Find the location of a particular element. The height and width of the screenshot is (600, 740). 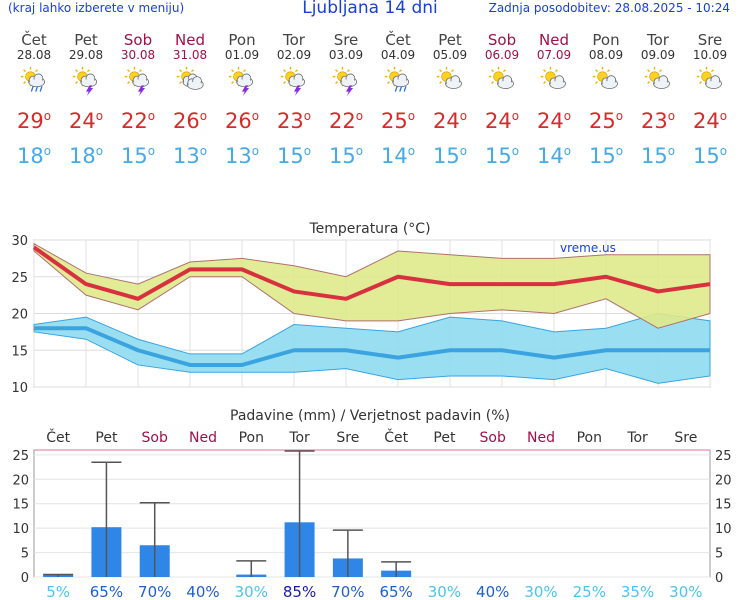

precipitation-probability: 35% is located at coordinates (637, 591).